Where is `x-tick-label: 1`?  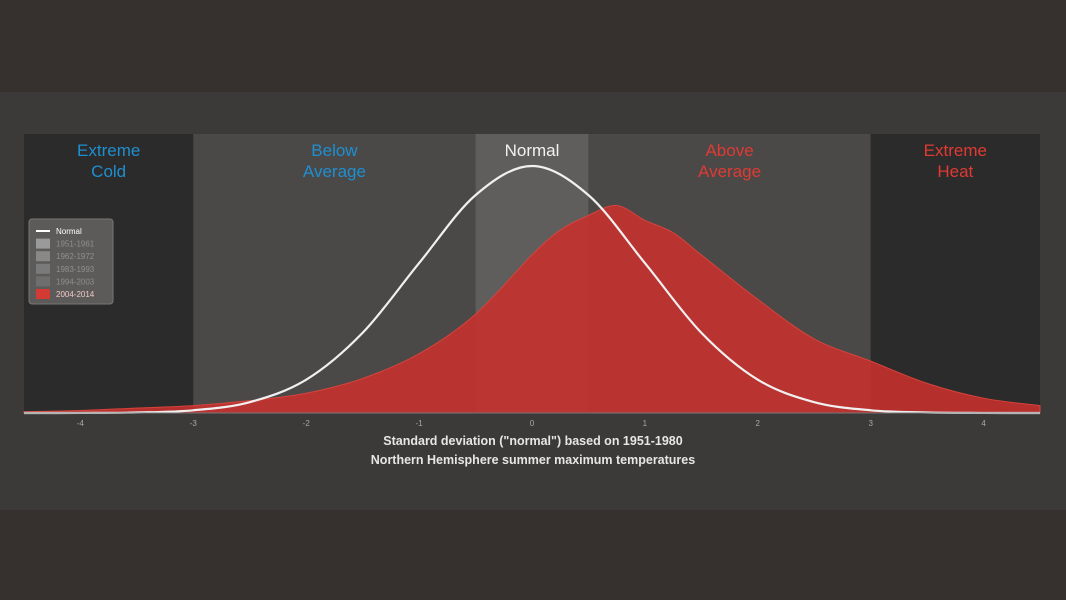 x-tick-label: 1 is located at coordinates (645, 423).